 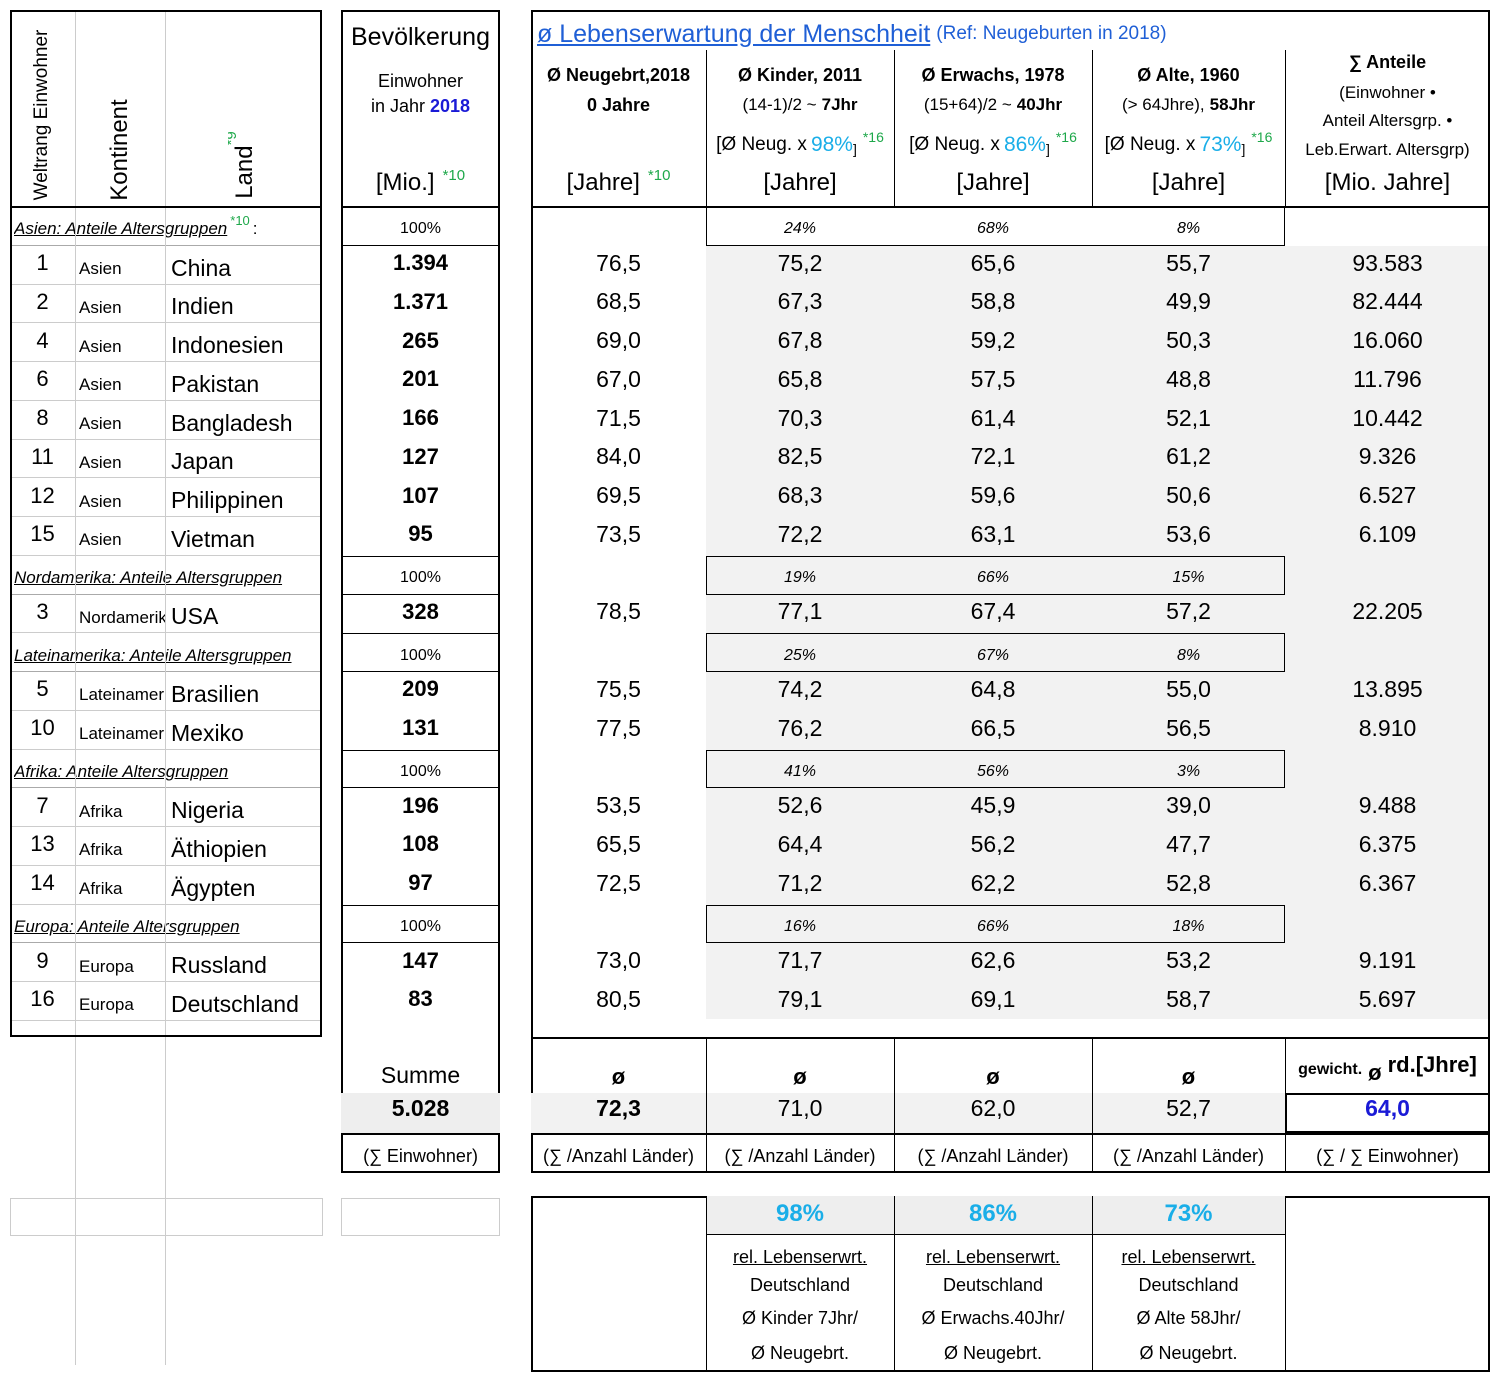 I want to click on life-value-part: 70,3, so click(x=800, y=417).